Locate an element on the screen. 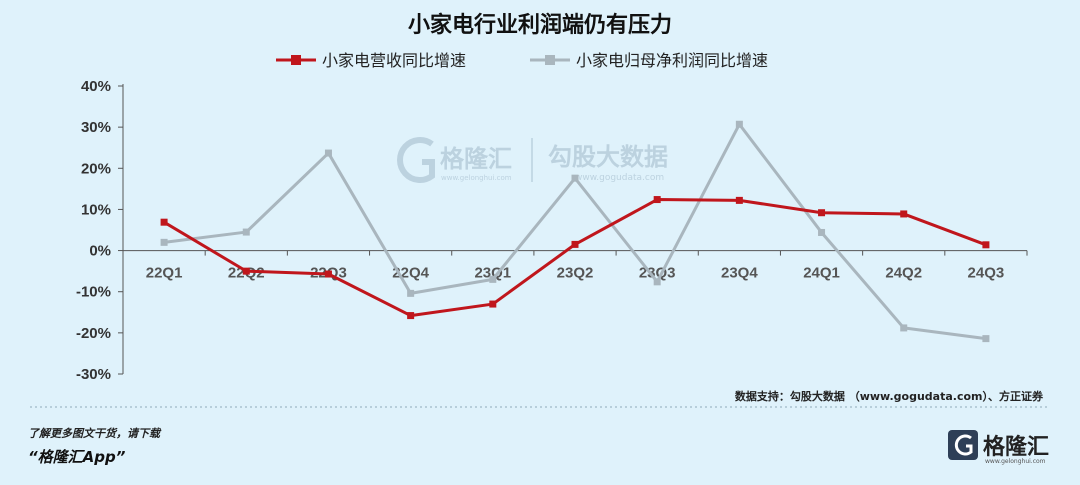 Image resolution: width=1080 pixels, height=485 pixels. y-tick-label: 30% is located at coordinates (96, 127).